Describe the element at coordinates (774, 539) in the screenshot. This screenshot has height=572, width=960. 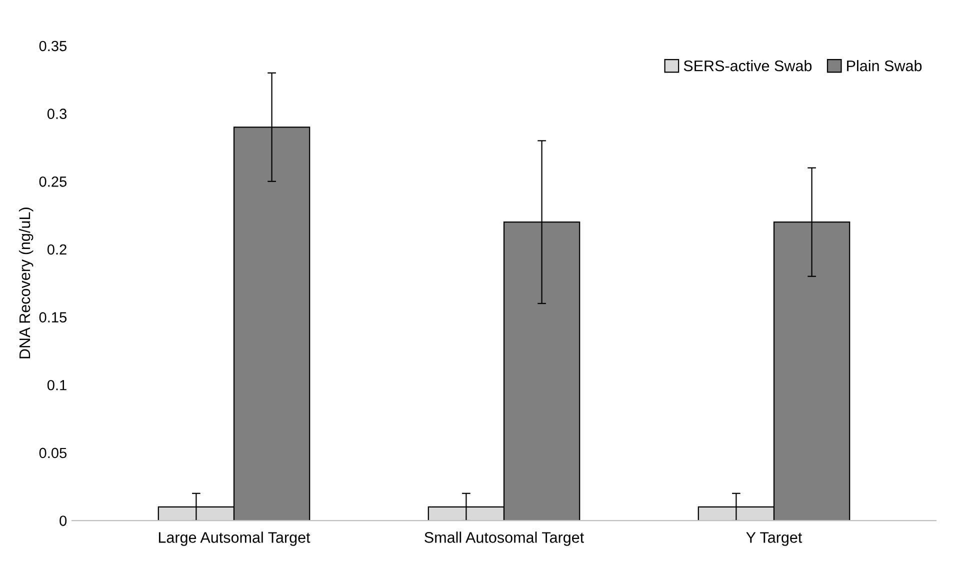
I see `x-tick-label: Y Target` at that location.